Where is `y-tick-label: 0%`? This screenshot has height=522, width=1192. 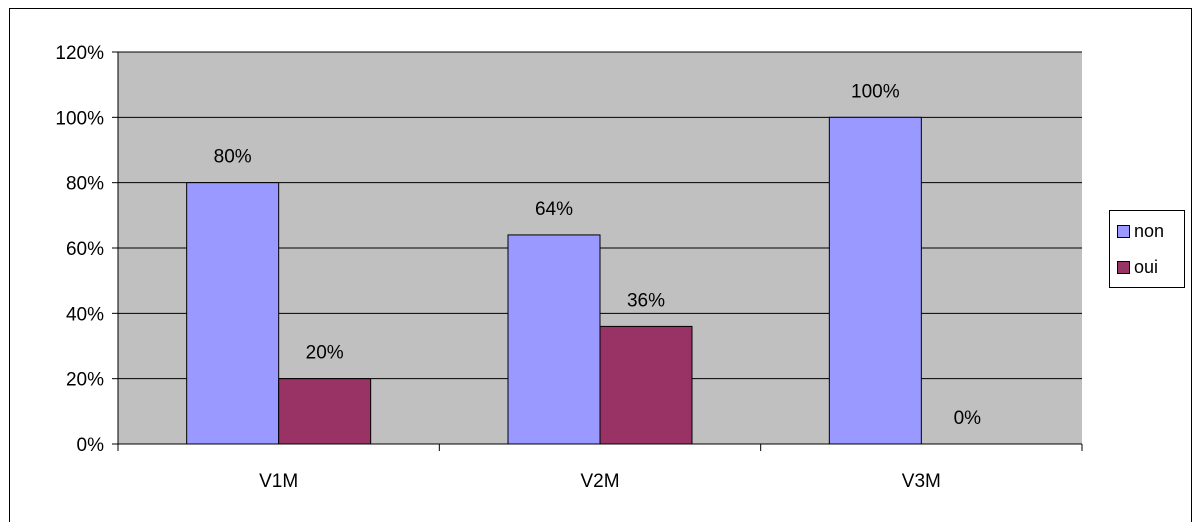 y-tick-label: 0% is located at coordinates (91, 445).